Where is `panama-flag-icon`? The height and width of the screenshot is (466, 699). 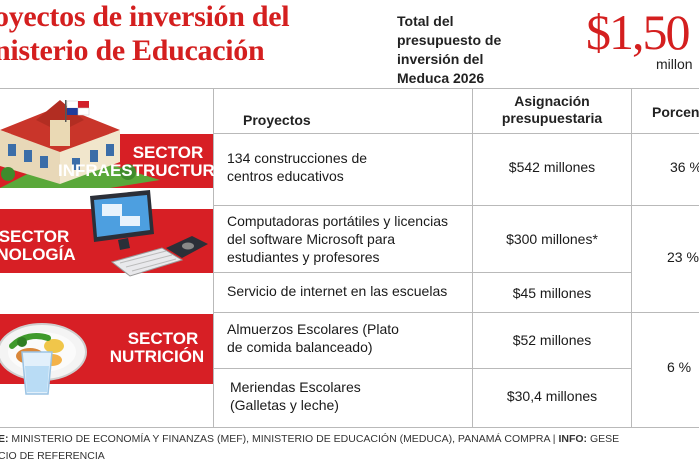 panama-flag-icon is located at coordinates (77, 111).